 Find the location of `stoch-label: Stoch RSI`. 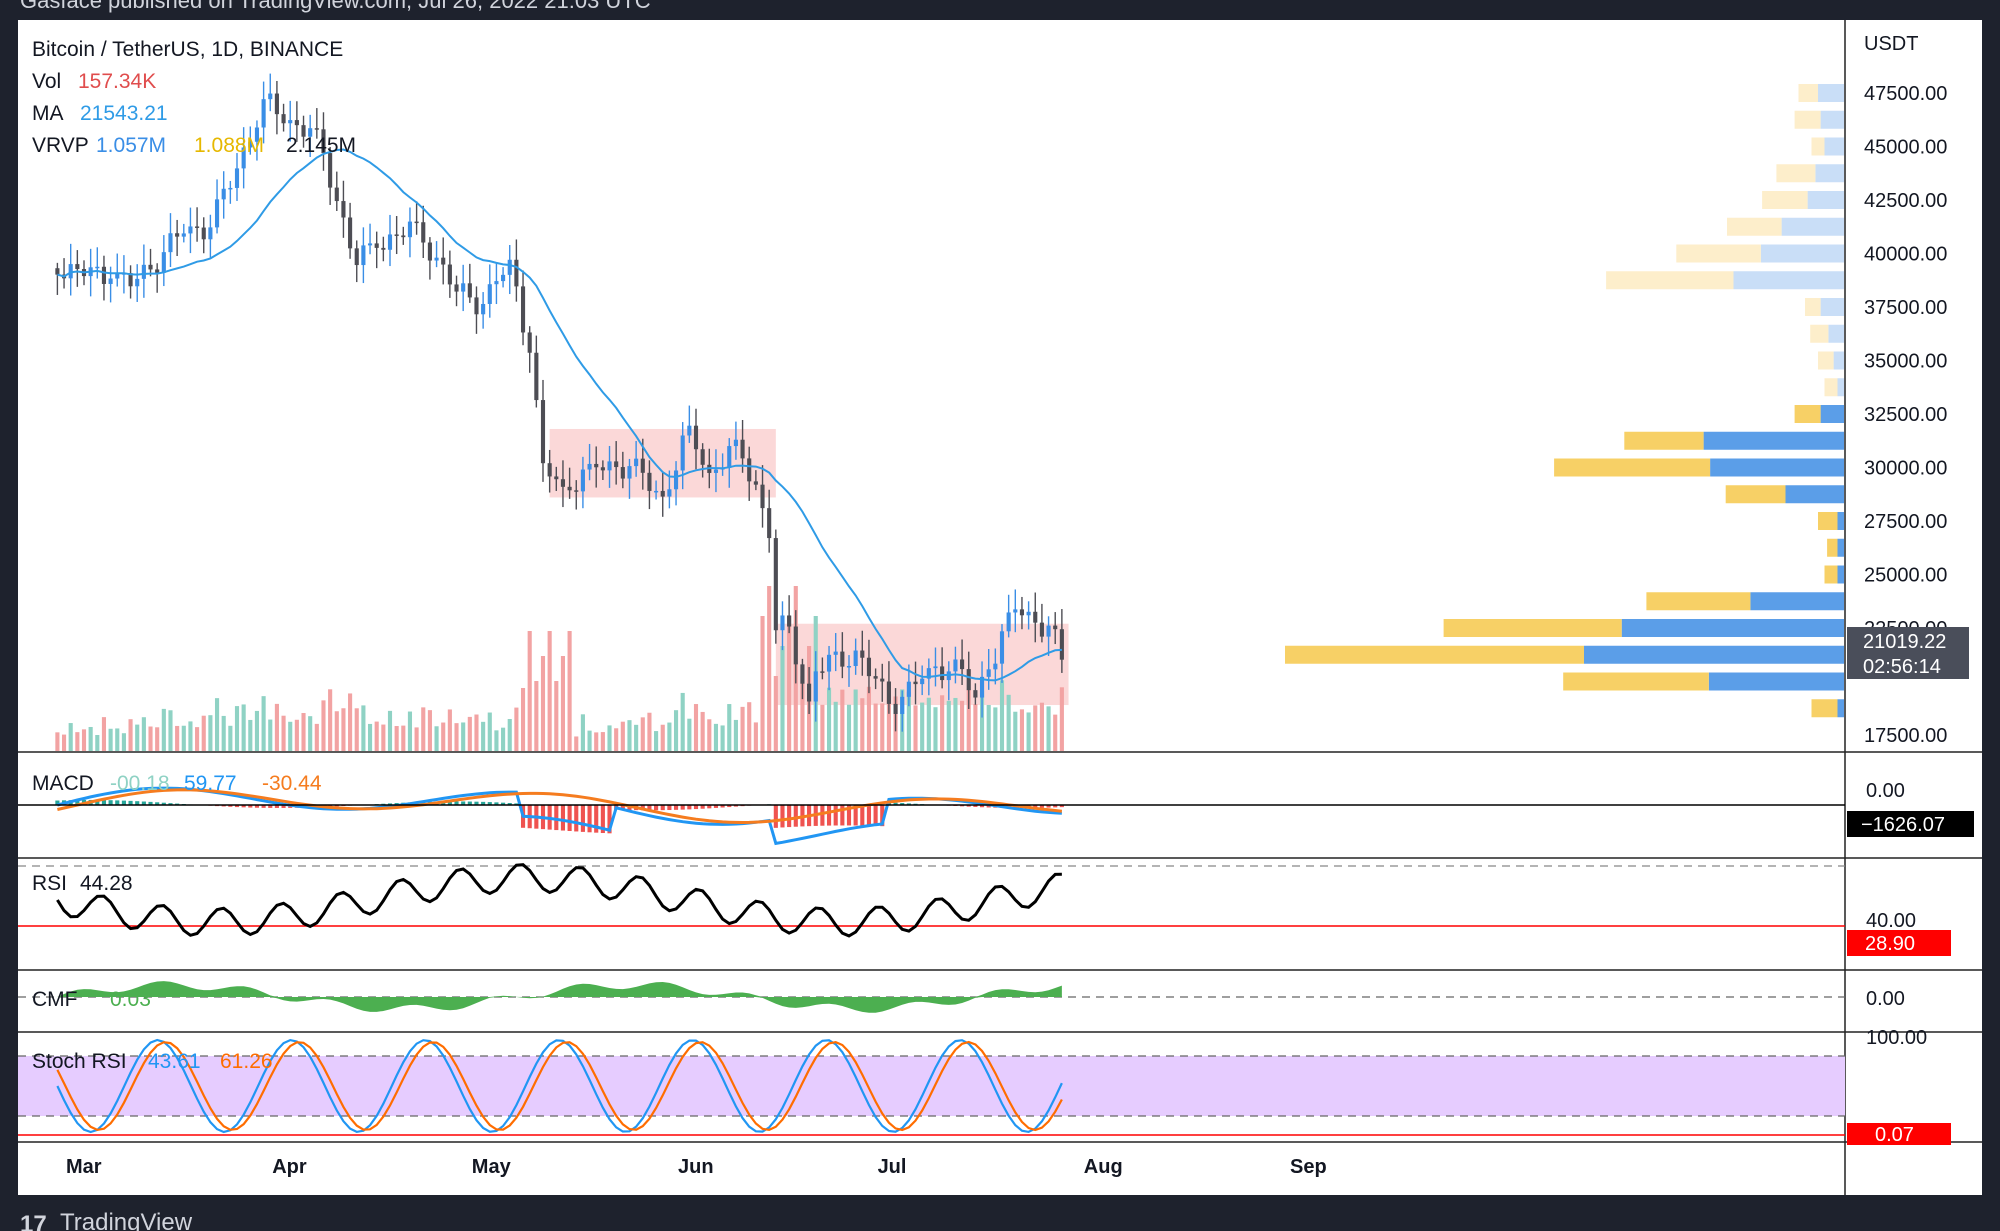

stoch-label: Stoch RSI is located at coordinates (79, 1061).